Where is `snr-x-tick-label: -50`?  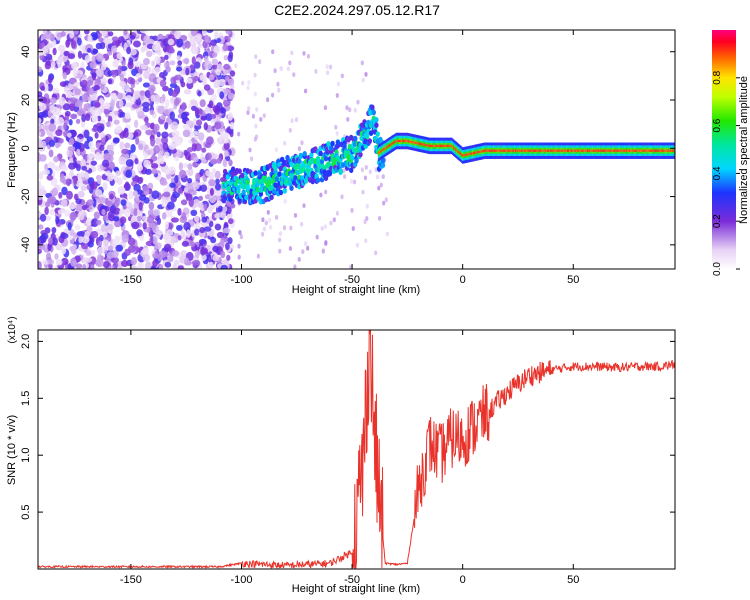 snr-x-tick-label: -50 is located at coordinates (352, 580).